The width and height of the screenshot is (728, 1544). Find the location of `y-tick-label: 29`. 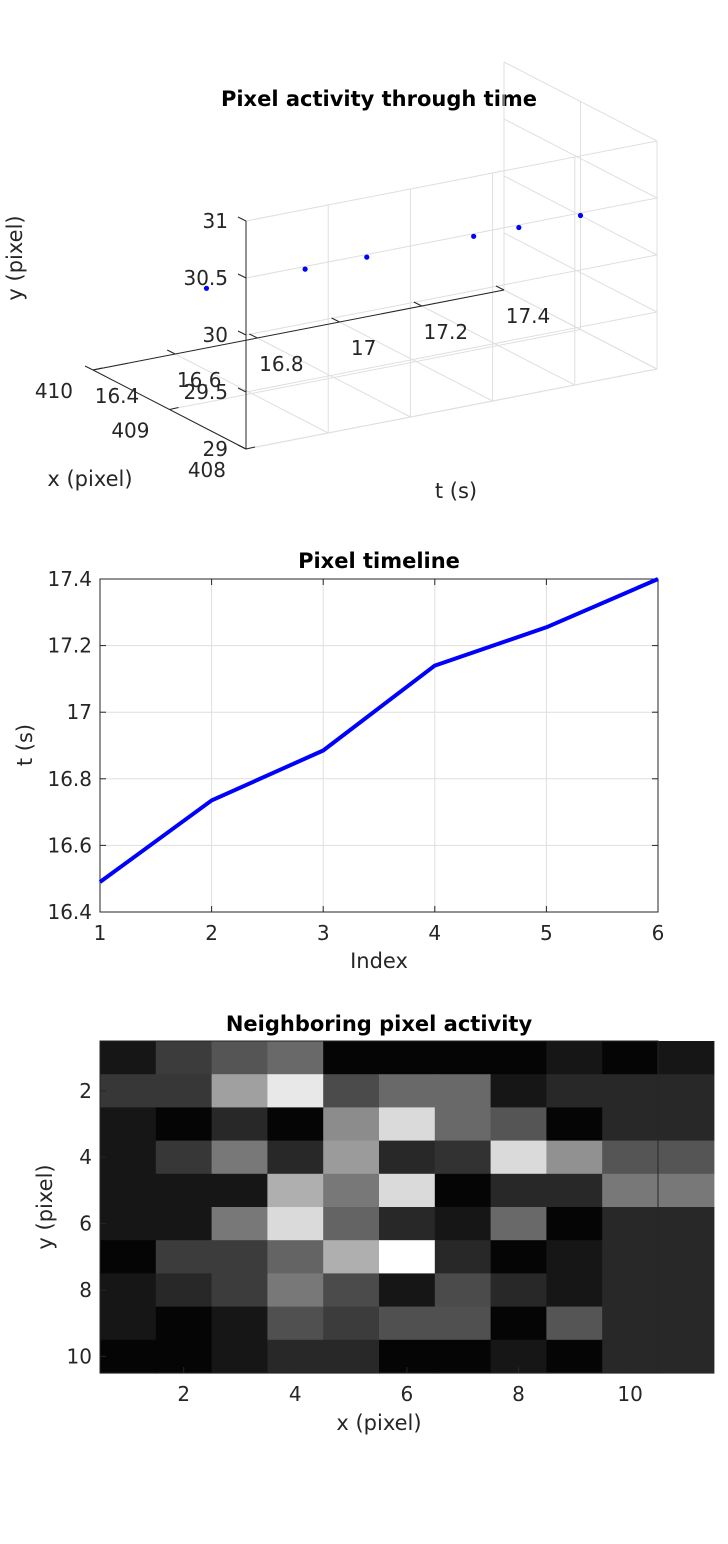

y-tick-label: 29 is located at coordinates (215, 449).